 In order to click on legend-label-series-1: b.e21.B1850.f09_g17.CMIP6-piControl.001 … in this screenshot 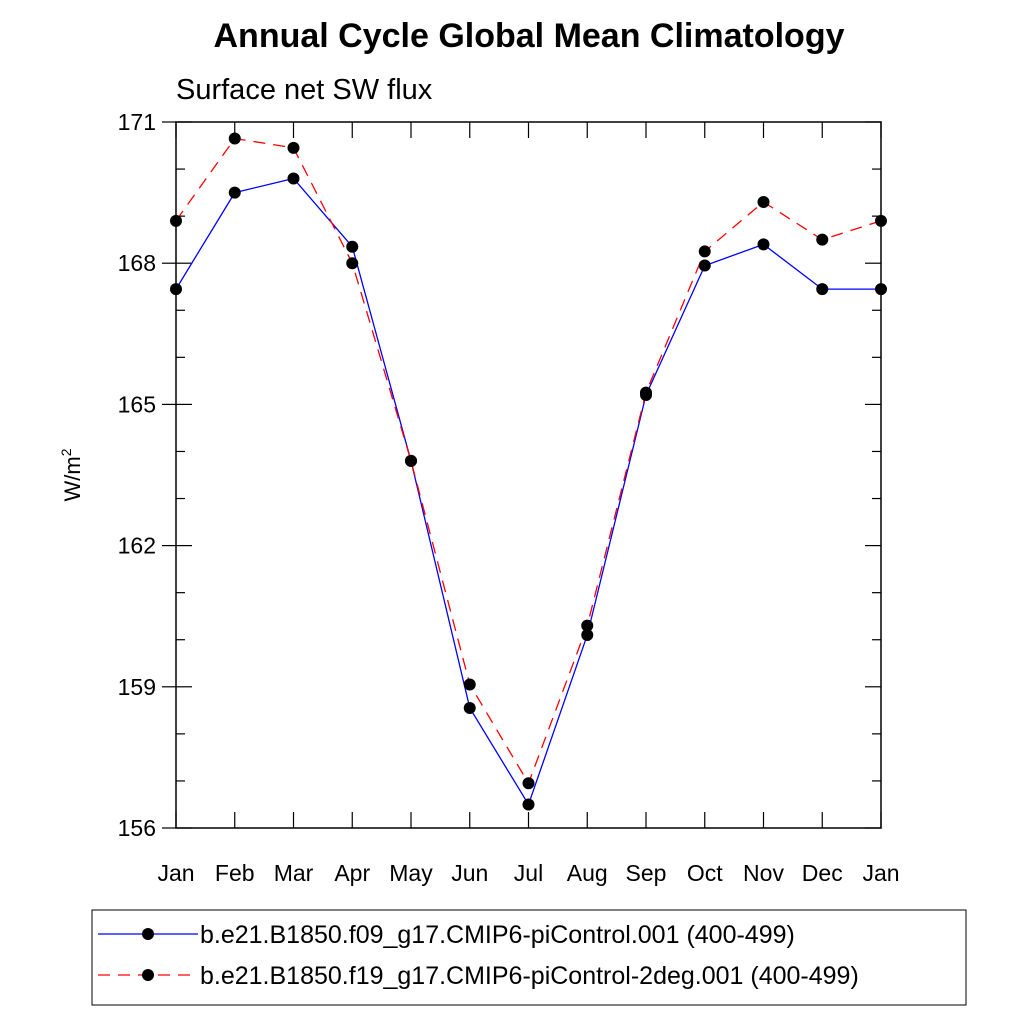, I will do `click(497, 935)`.